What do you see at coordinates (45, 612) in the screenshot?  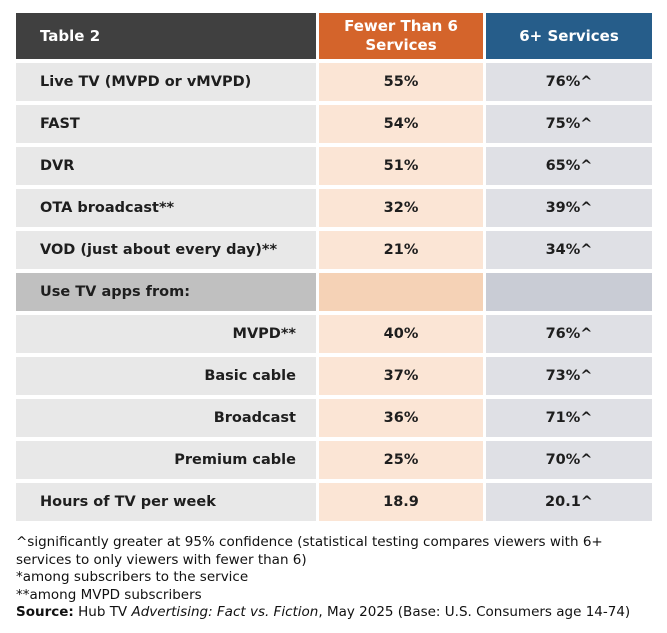 I see `source-label: Source:` at bounding box center [45, 612].